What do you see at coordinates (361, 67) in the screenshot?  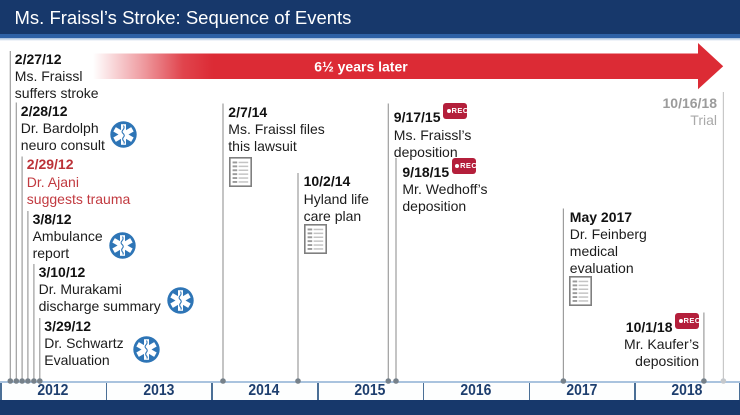 I see `svg-text: 6½ years later` at bounding box center [361, 67].